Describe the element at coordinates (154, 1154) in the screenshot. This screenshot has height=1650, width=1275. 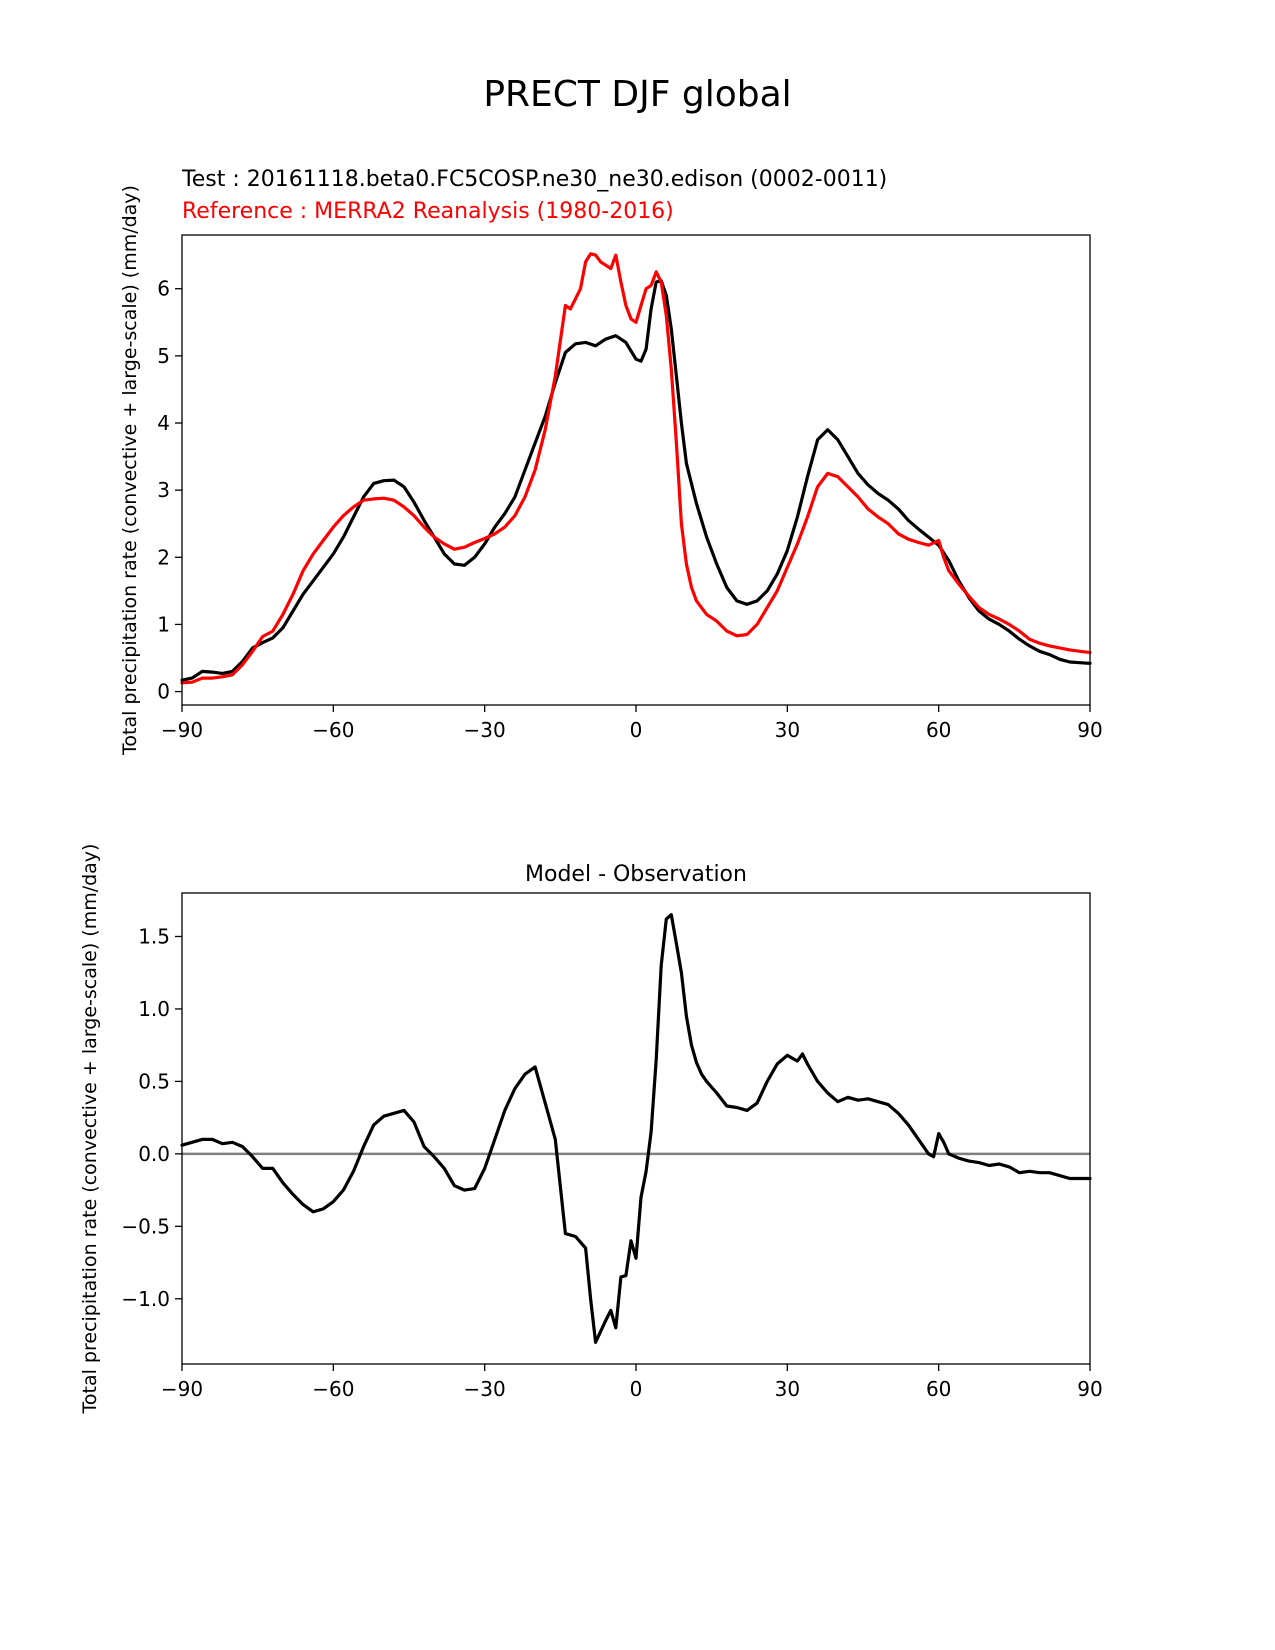
I see `y-tick-label: 0.0` at that location.